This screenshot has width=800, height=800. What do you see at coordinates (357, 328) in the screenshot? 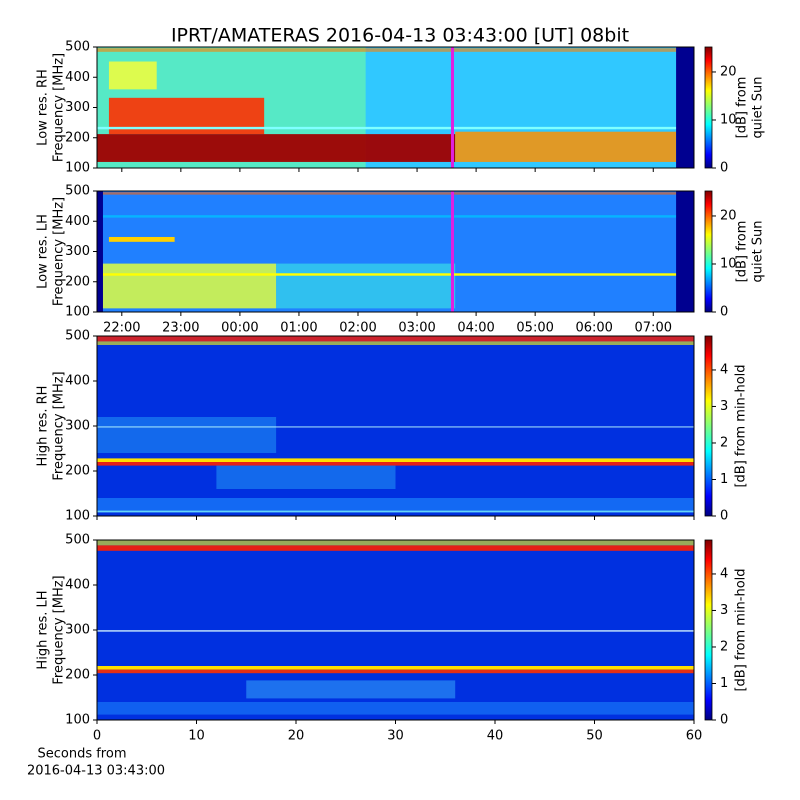
I see `x-tick-label: 02:00` at bounding box center [357, 328].